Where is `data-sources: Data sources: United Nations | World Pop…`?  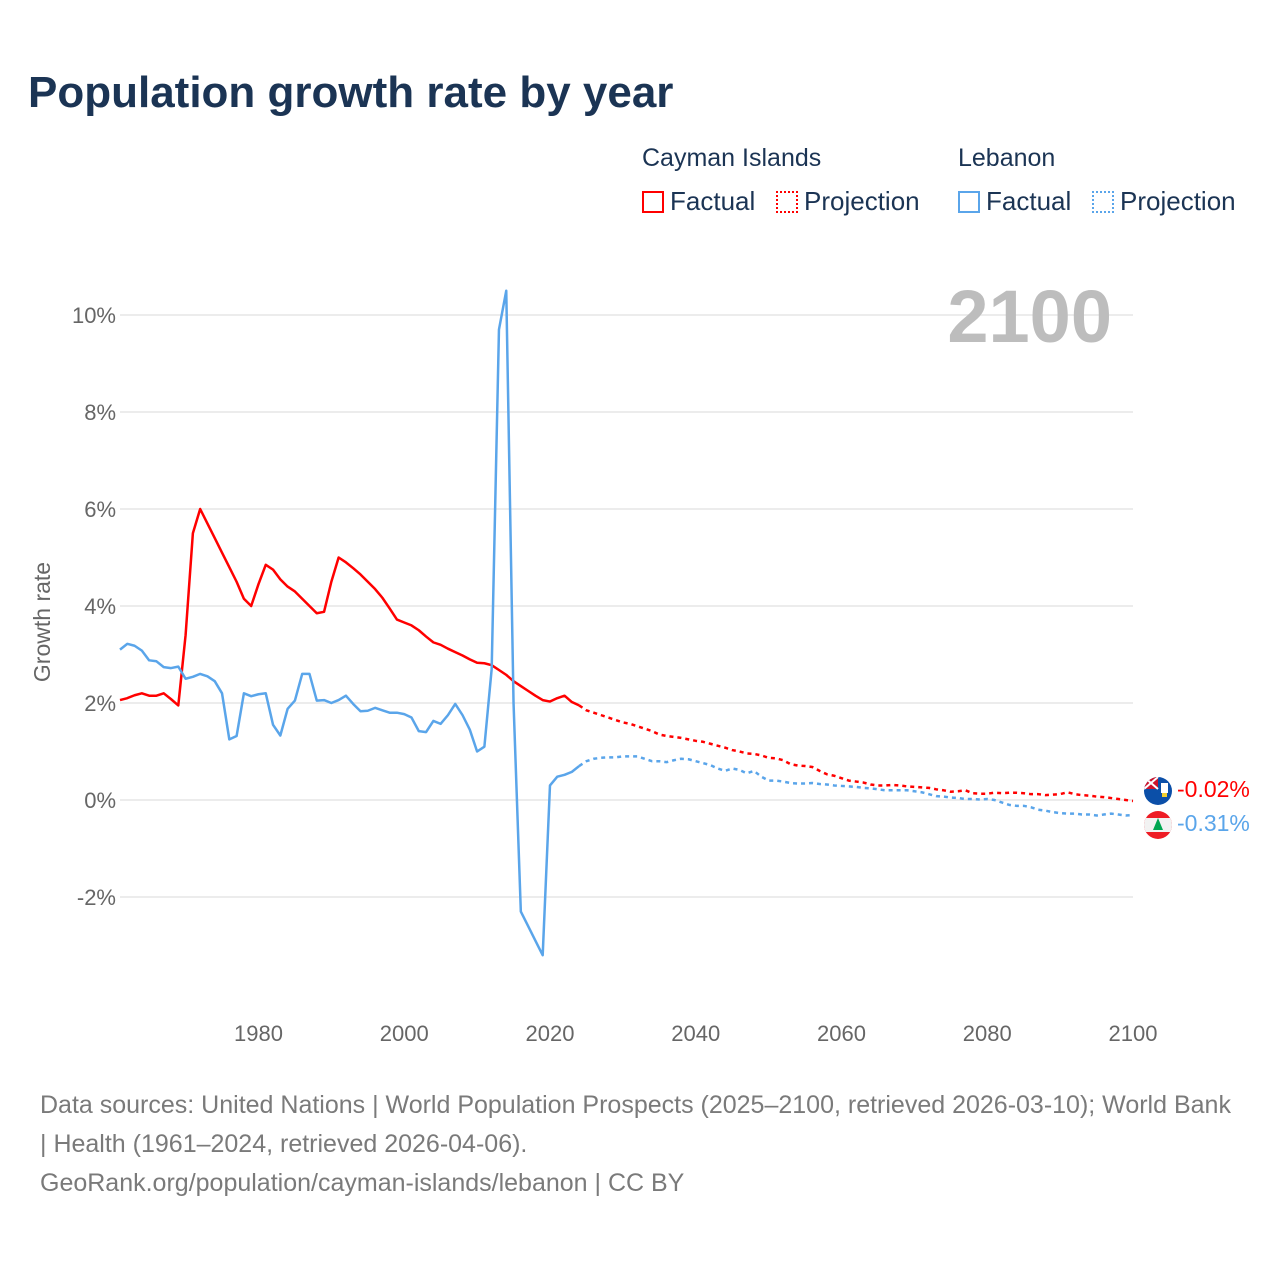
data-sources: Data sources: United Nations | World Pop… is located at coordinates (635, 1124).